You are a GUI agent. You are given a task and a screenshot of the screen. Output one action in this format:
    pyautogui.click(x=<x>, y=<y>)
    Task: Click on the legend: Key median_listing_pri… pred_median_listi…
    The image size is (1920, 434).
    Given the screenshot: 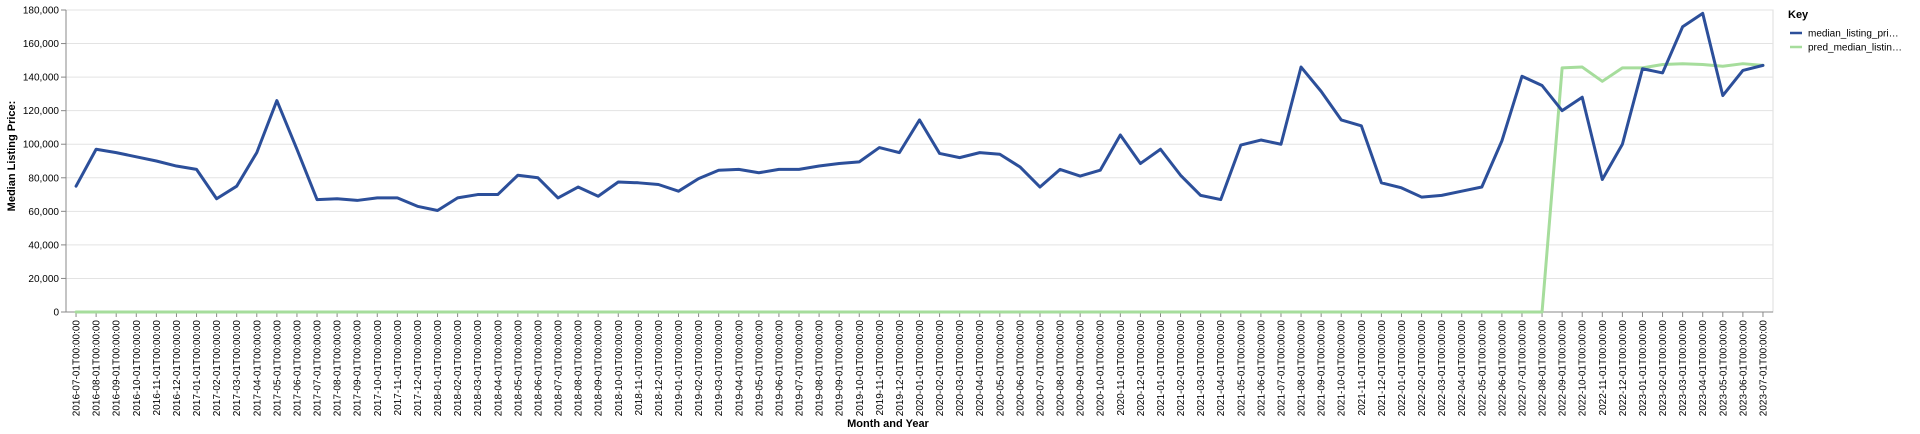 What is the action you would take?
    pyautogui.click(x=1845, y=31)
    